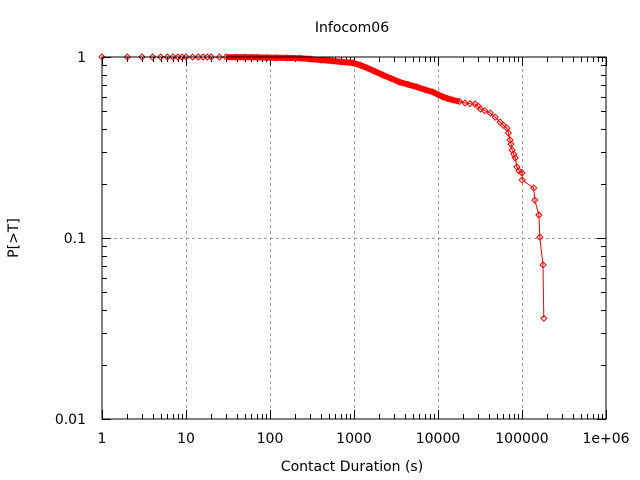  I want to click on y-tick-label: 0.1, so click(75, 239).